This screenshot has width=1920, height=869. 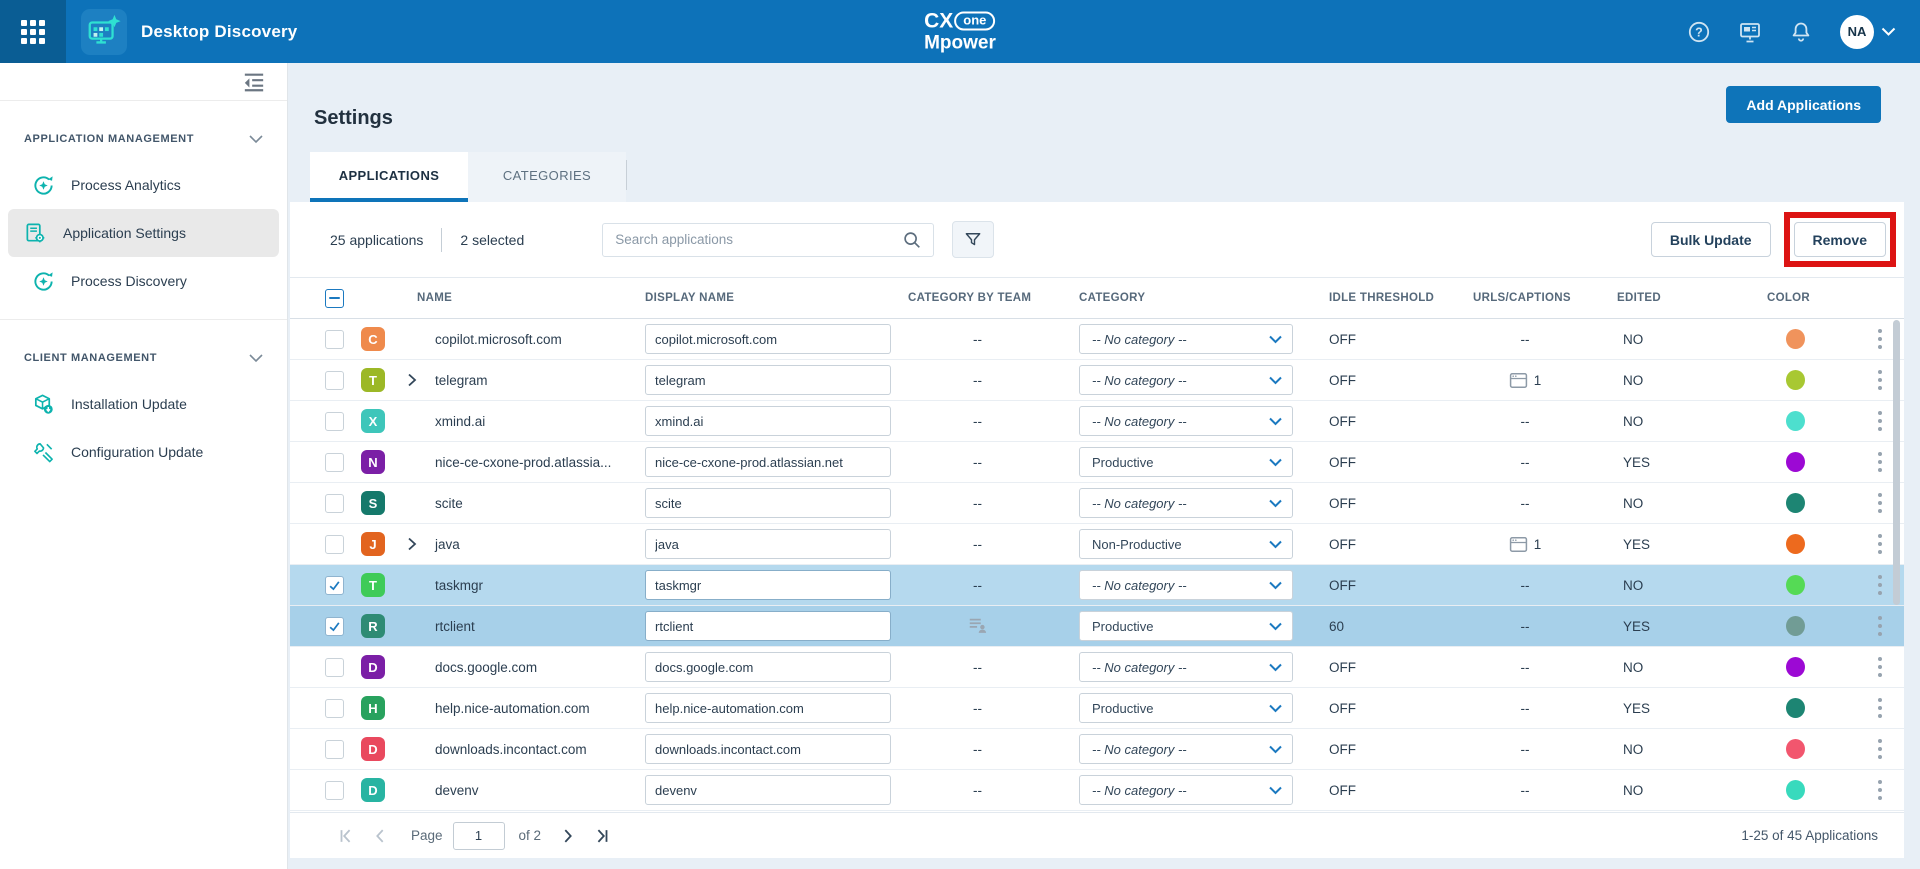 What do you see at coordinates (143, 281) in the screenshot?
I see `sidebar-item-process-discovery: Process Discovery` at bounding box center [143, 281].